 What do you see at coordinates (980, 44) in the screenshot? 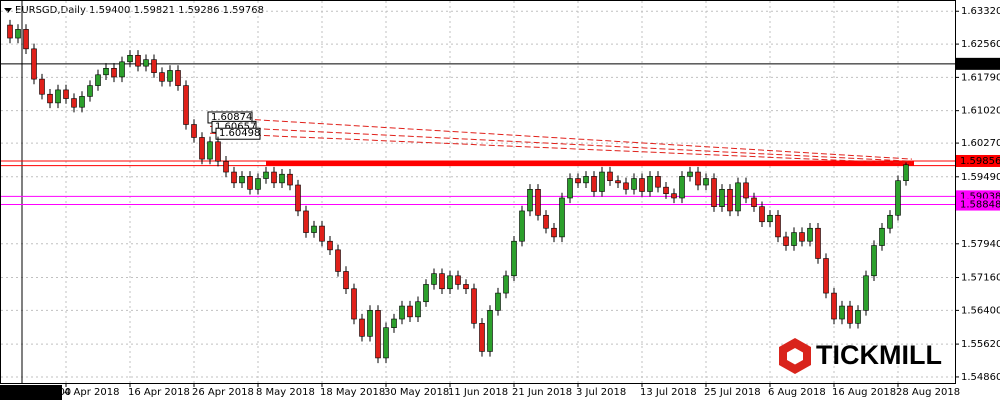
I see `y-tick-label: 1.62560` at bounding box center [980, 44].